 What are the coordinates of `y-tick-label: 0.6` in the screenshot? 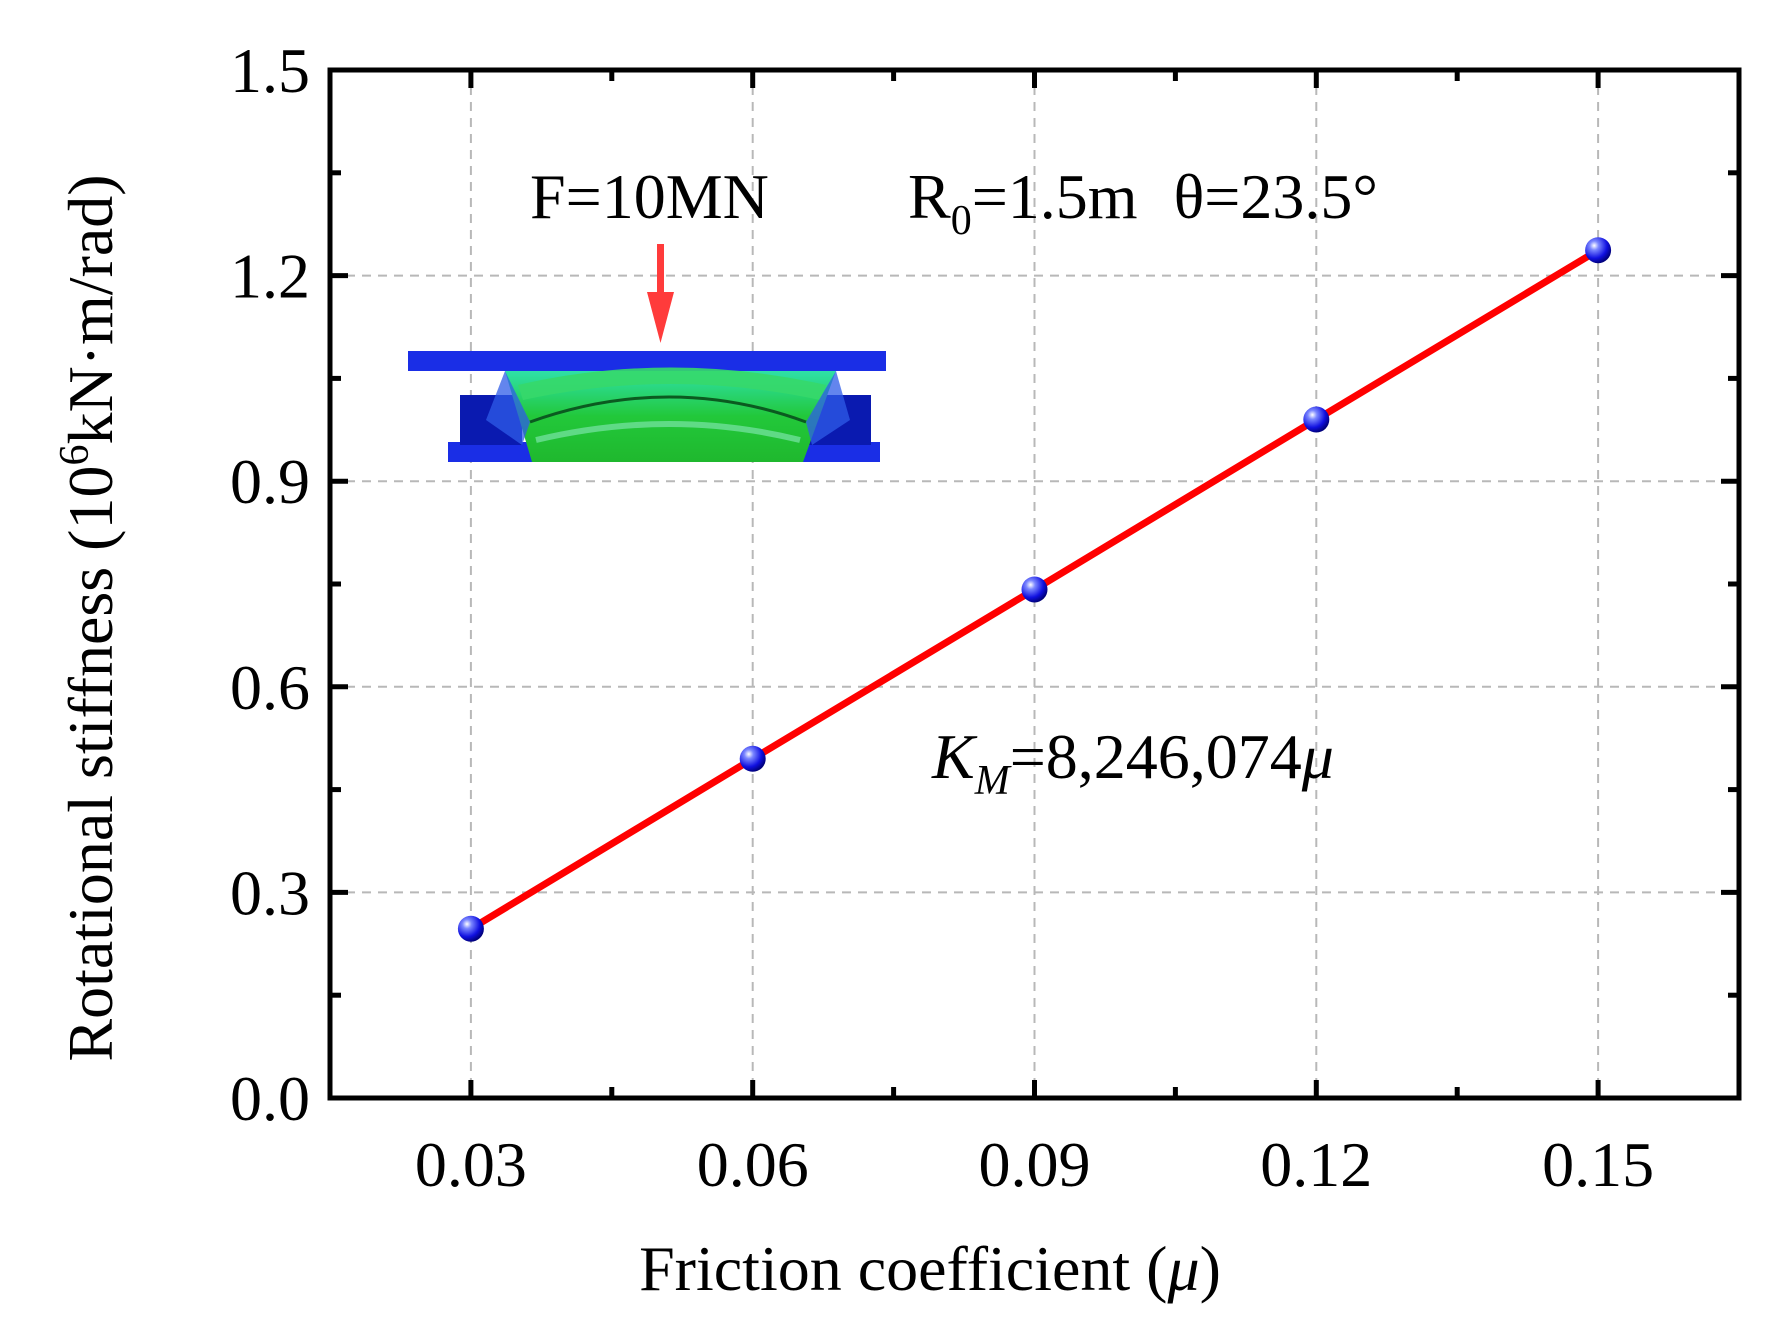 It's located at (270, 687).